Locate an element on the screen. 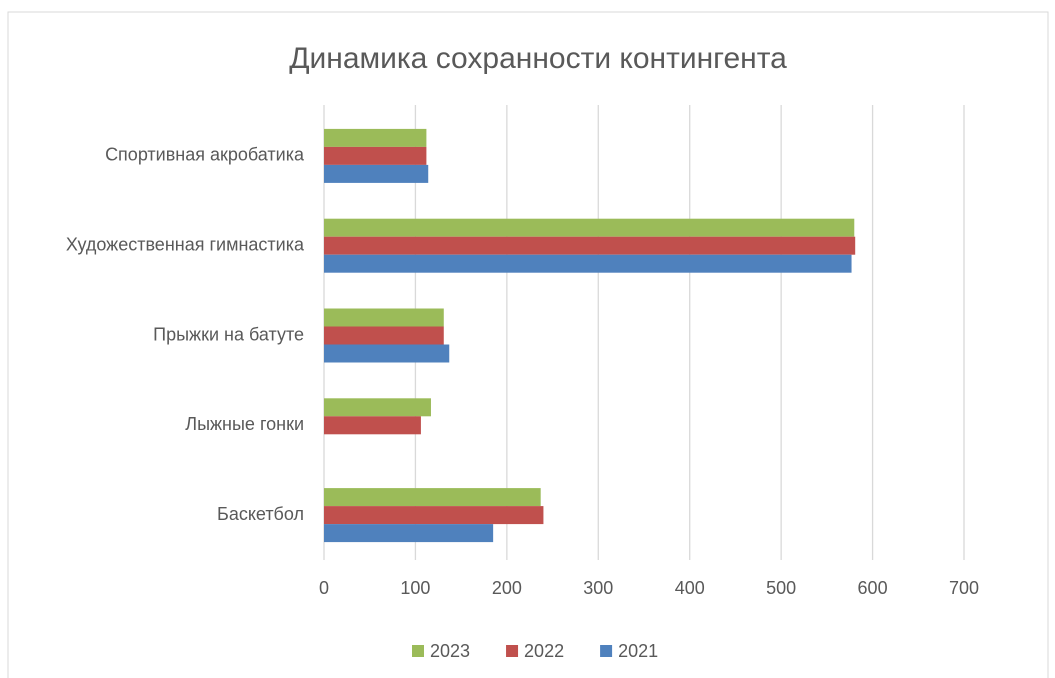 The width and height of the screenshot is (1055, 678). y-tick-label: Спортивная акробатика is located at coordinates (205, 155).